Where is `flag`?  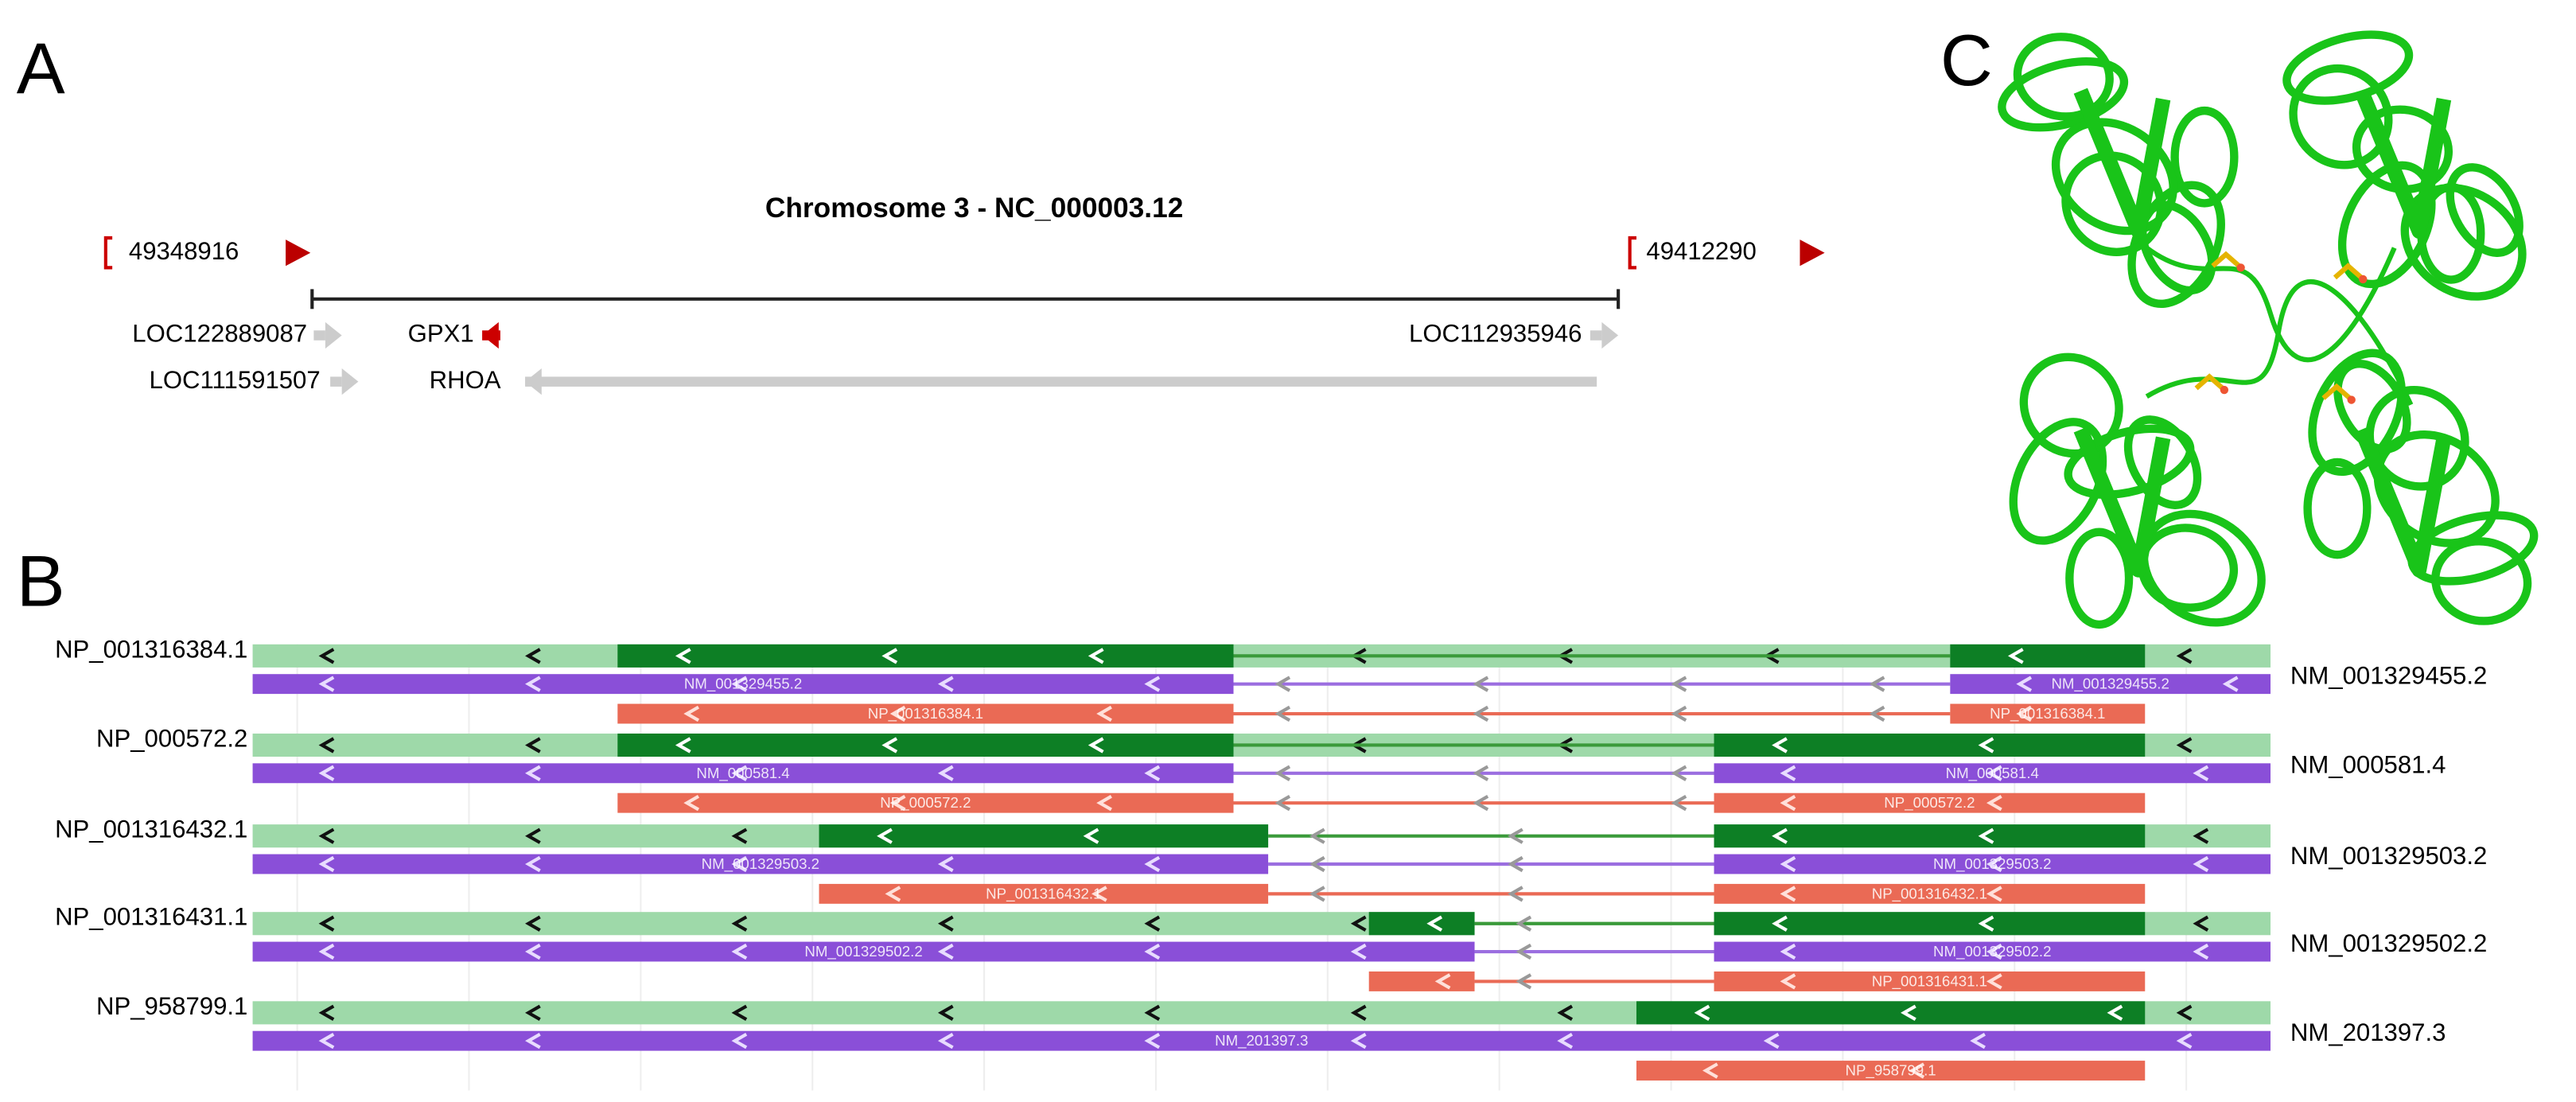 flag is located at coordinates (1813, 253).